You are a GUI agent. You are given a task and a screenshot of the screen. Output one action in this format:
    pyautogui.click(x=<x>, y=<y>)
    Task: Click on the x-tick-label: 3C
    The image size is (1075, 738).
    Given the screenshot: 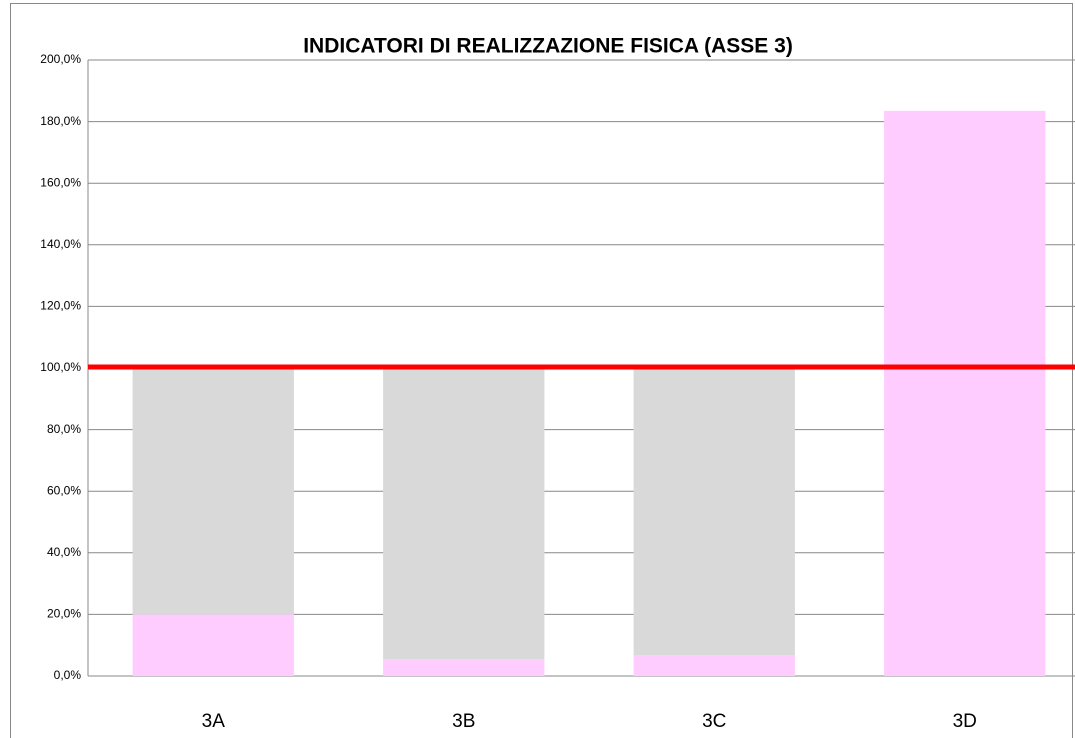 What is the action you would take?
    pyautogui.click(x=714, y=721)
    